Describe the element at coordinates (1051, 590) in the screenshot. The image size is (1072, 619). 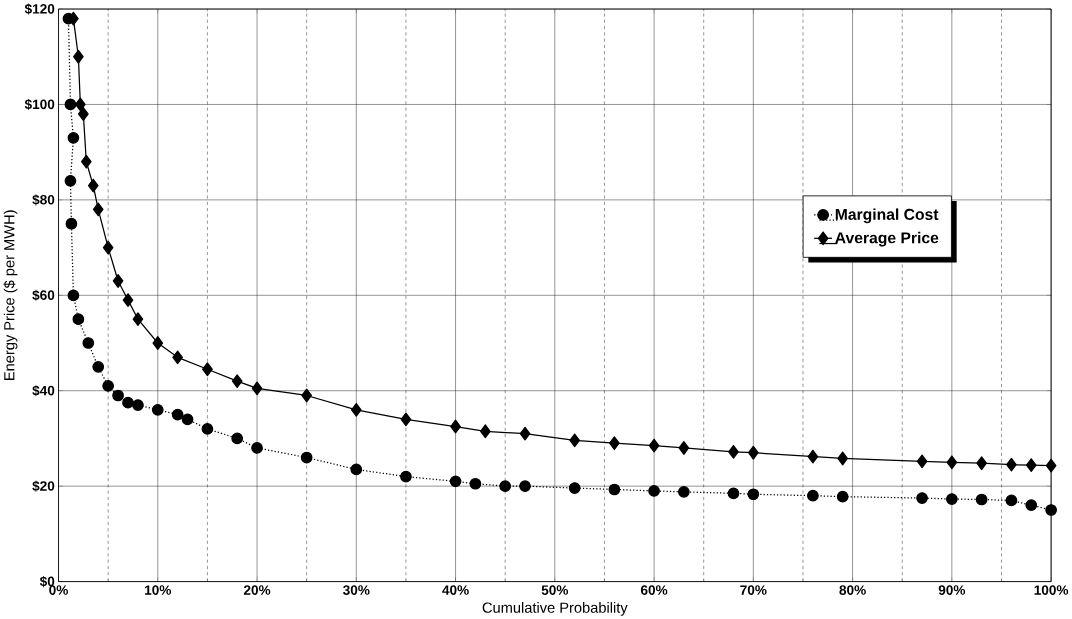
I see `x-tick-label: 100%` at that location.